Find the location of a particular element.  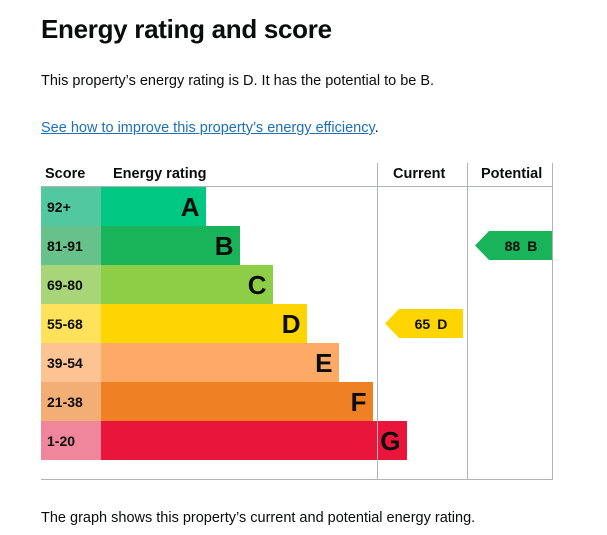

band-row-g: 1-20 G is located at coordinates (297, 440).